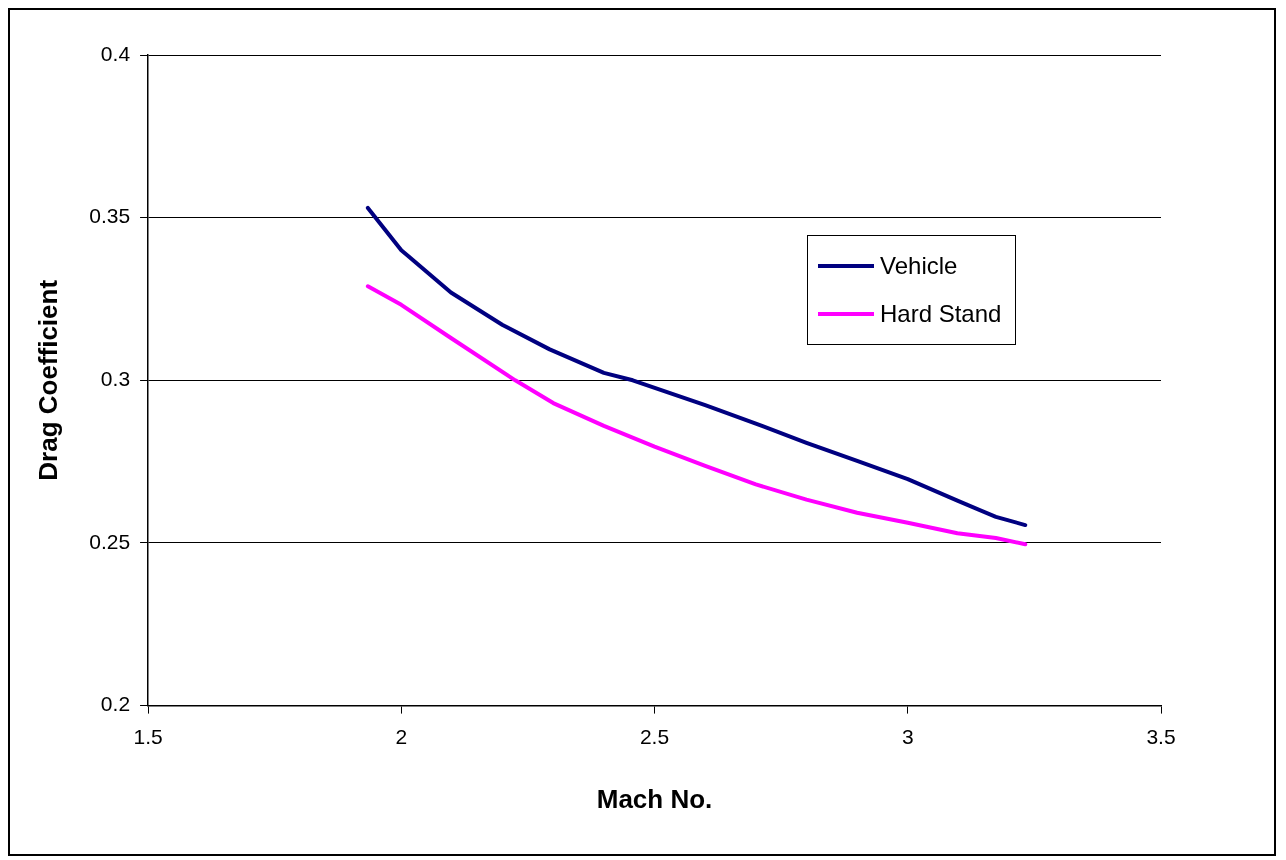  Describe the element at coordinates (1161, 736) in the screenshot. I see `x-tick-label: 3.5` at that location.